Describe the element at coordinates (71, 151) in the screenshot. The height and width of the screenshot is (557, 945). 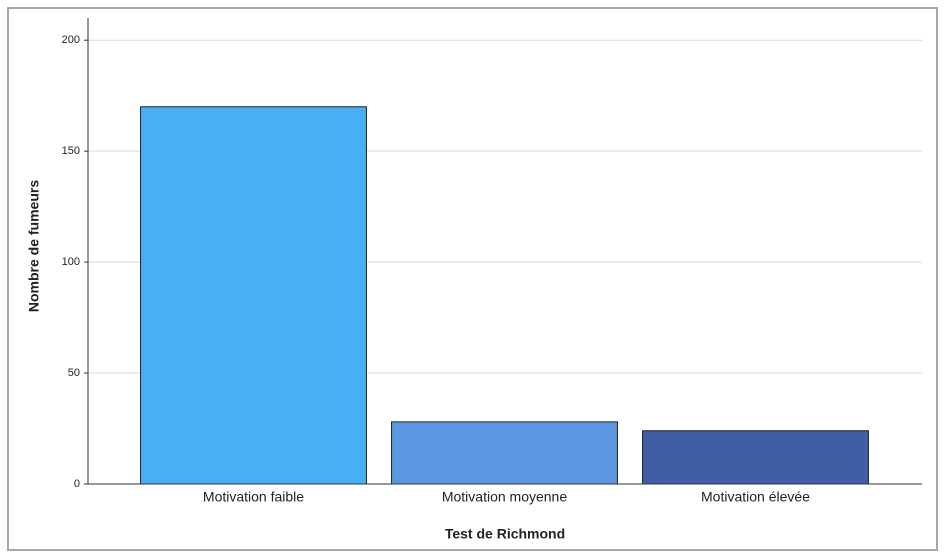
I see `y-tick-label: 150` at that location.